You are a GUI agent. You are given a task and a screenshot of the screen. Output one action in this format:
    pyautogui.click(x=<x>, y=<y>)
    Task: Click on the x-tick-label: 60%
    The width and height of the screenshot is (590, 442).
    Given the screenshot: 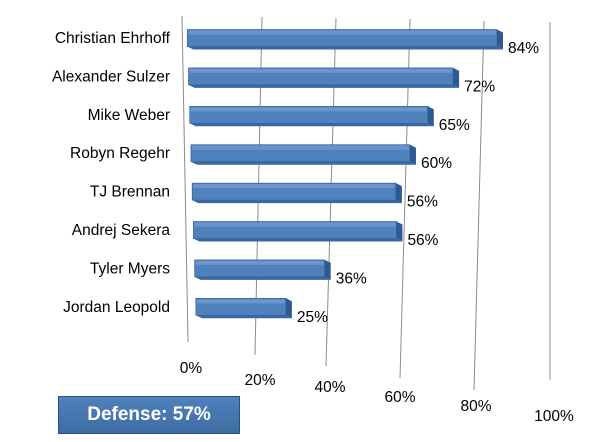 What is the action you would take?
    pyautogui.click(x=399, y=397)
    